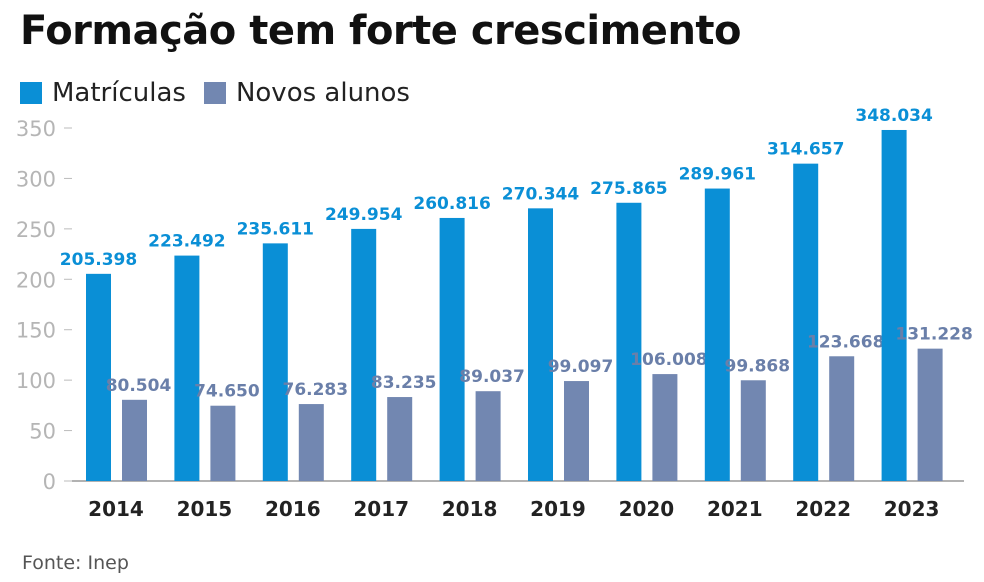  What do you see at coordinates (470, 509) in the screenshot?
I see `x-tick-label: 2018` at bounding box center [470, 509].